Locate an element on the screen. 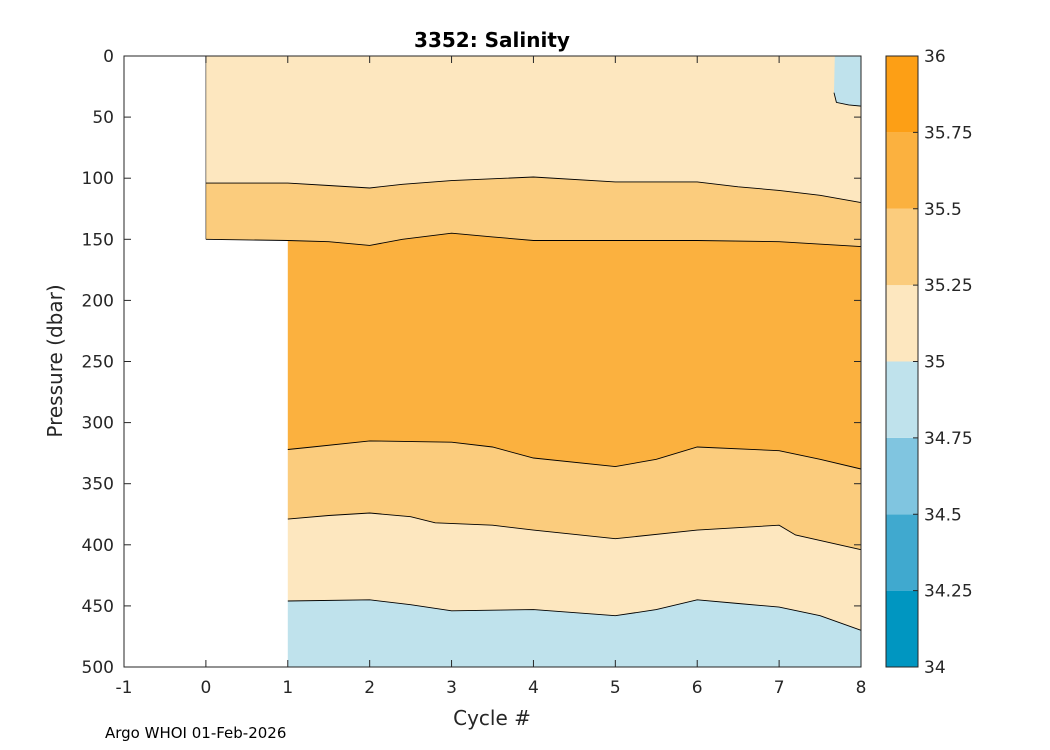  contour-band-35.25-35.5-lower is located at coordinates (574, 495).